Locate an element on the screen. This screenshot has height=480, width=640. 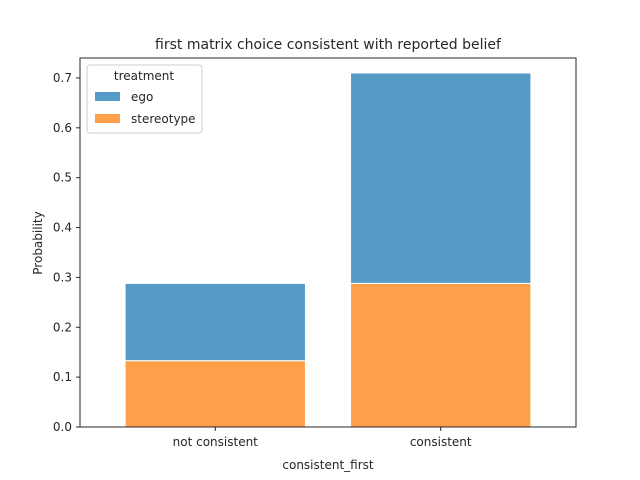
y-tick-label: 0.7 is located at coordinates (62, 78).